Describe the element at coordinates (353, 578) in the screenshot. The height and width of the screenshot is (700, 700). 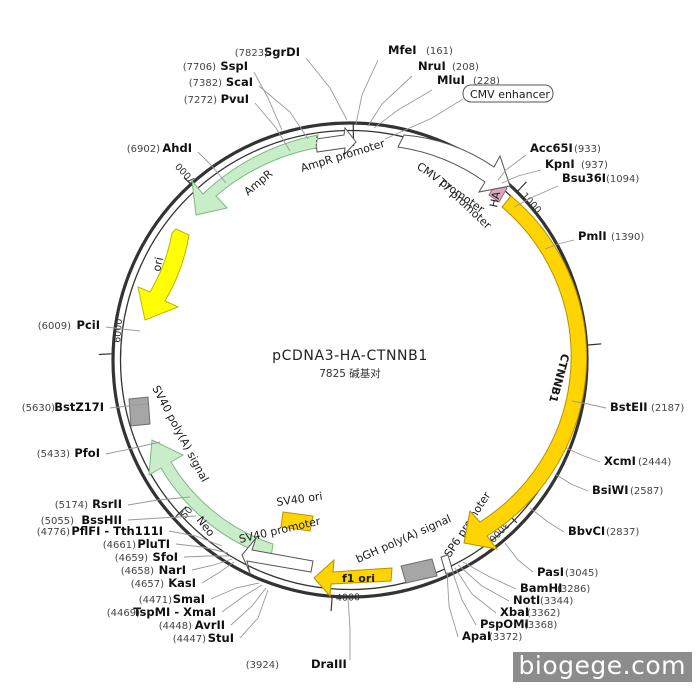
I see `feature-f1-ori: f1 ori` at that location.